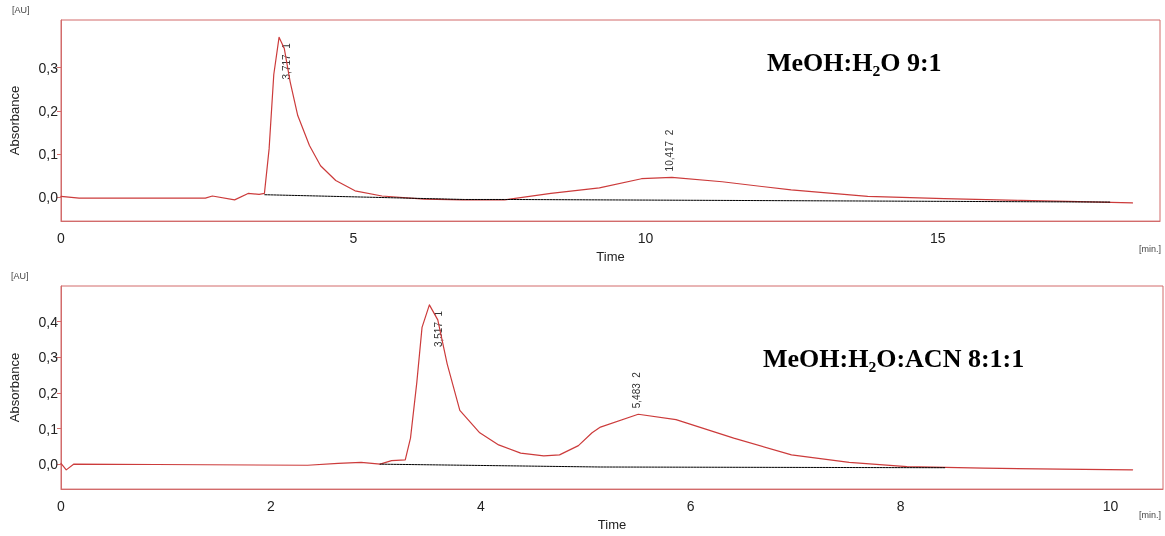  What do you see at coordinates (938, 238) in the screenshot?
I see `x-tick-label: 15` at bounding box center [938, 238].